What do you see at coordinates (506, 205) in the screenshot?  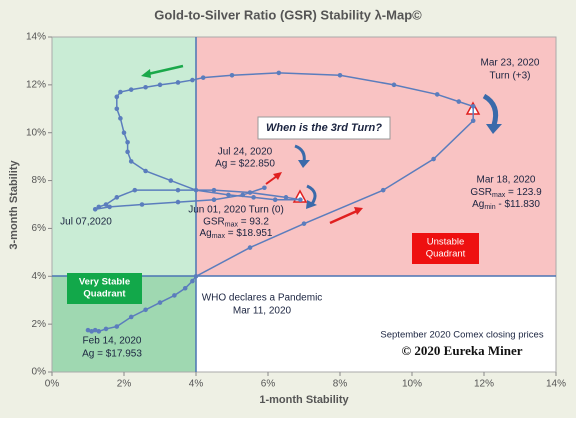 I see `annotation: Agmin - $11.830` at bounding box center [506, 205].